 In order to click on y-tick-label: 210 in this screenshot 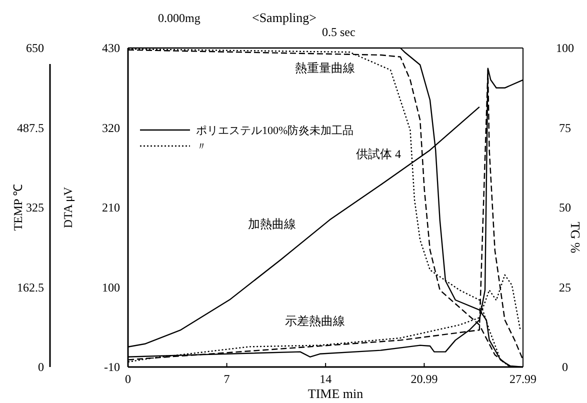, I will do `click(111, 207)`.